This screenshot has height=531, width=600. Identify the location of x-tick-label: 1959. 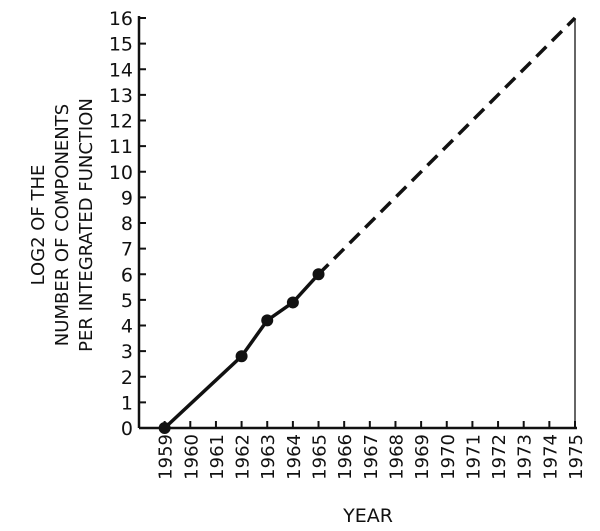
(166, 457).